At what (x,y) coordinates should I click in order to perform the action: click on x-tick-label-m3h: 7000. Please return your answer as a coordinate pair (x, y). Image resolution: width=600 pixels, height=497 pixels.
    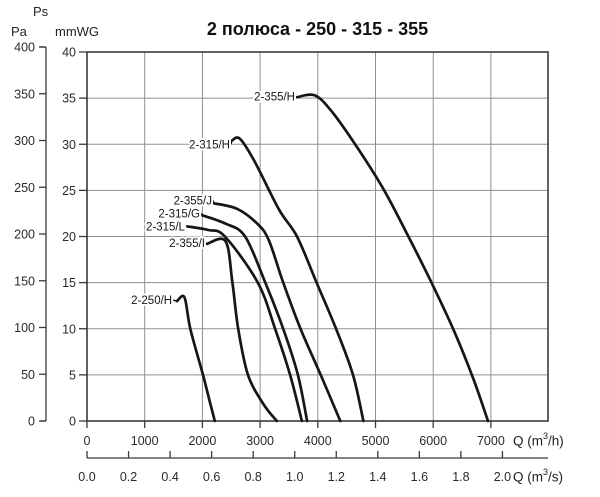
    Looking at the image, I should click on (491, 441).